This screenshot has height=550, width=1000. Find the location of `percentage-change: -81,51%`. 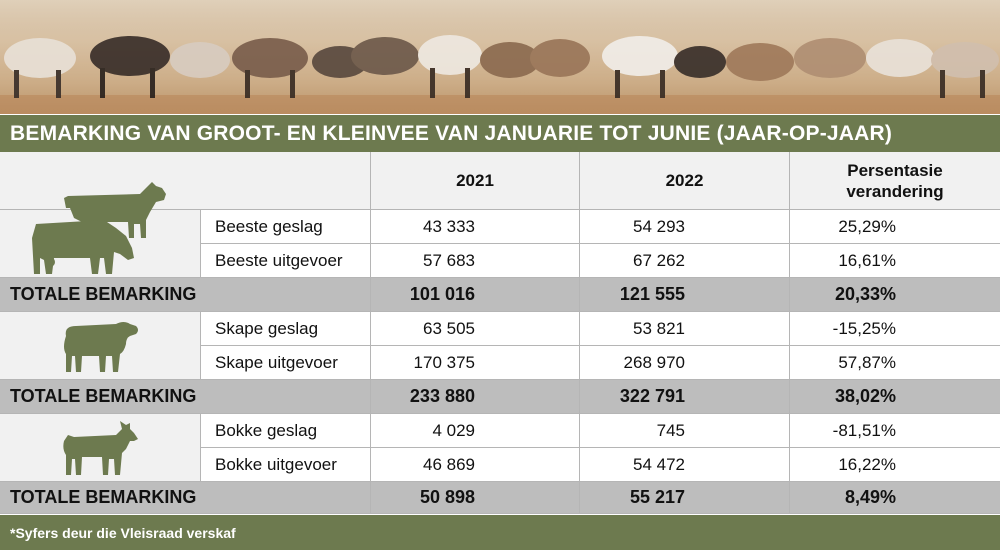

percentage-change: -81,51% is located at coordinates (895, 431).